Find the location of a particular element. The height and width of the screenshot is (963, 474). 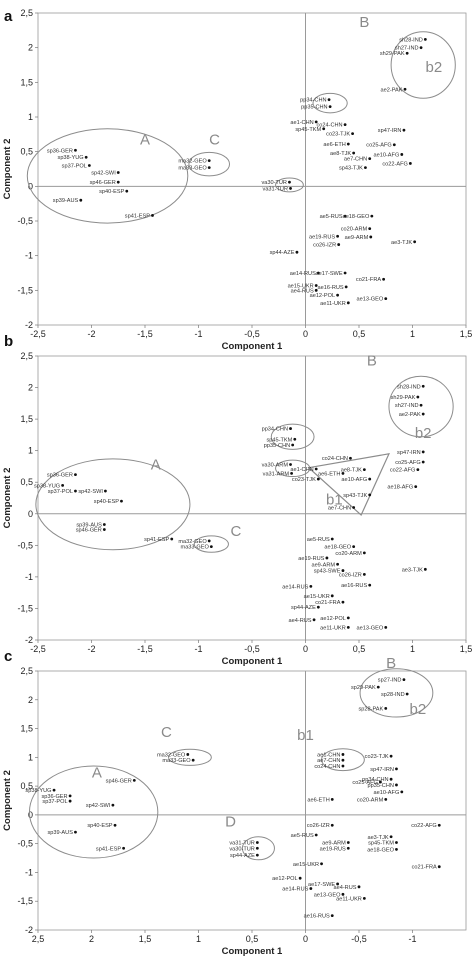

point-label: ae5-RUS is located at coordinates (331, 217).